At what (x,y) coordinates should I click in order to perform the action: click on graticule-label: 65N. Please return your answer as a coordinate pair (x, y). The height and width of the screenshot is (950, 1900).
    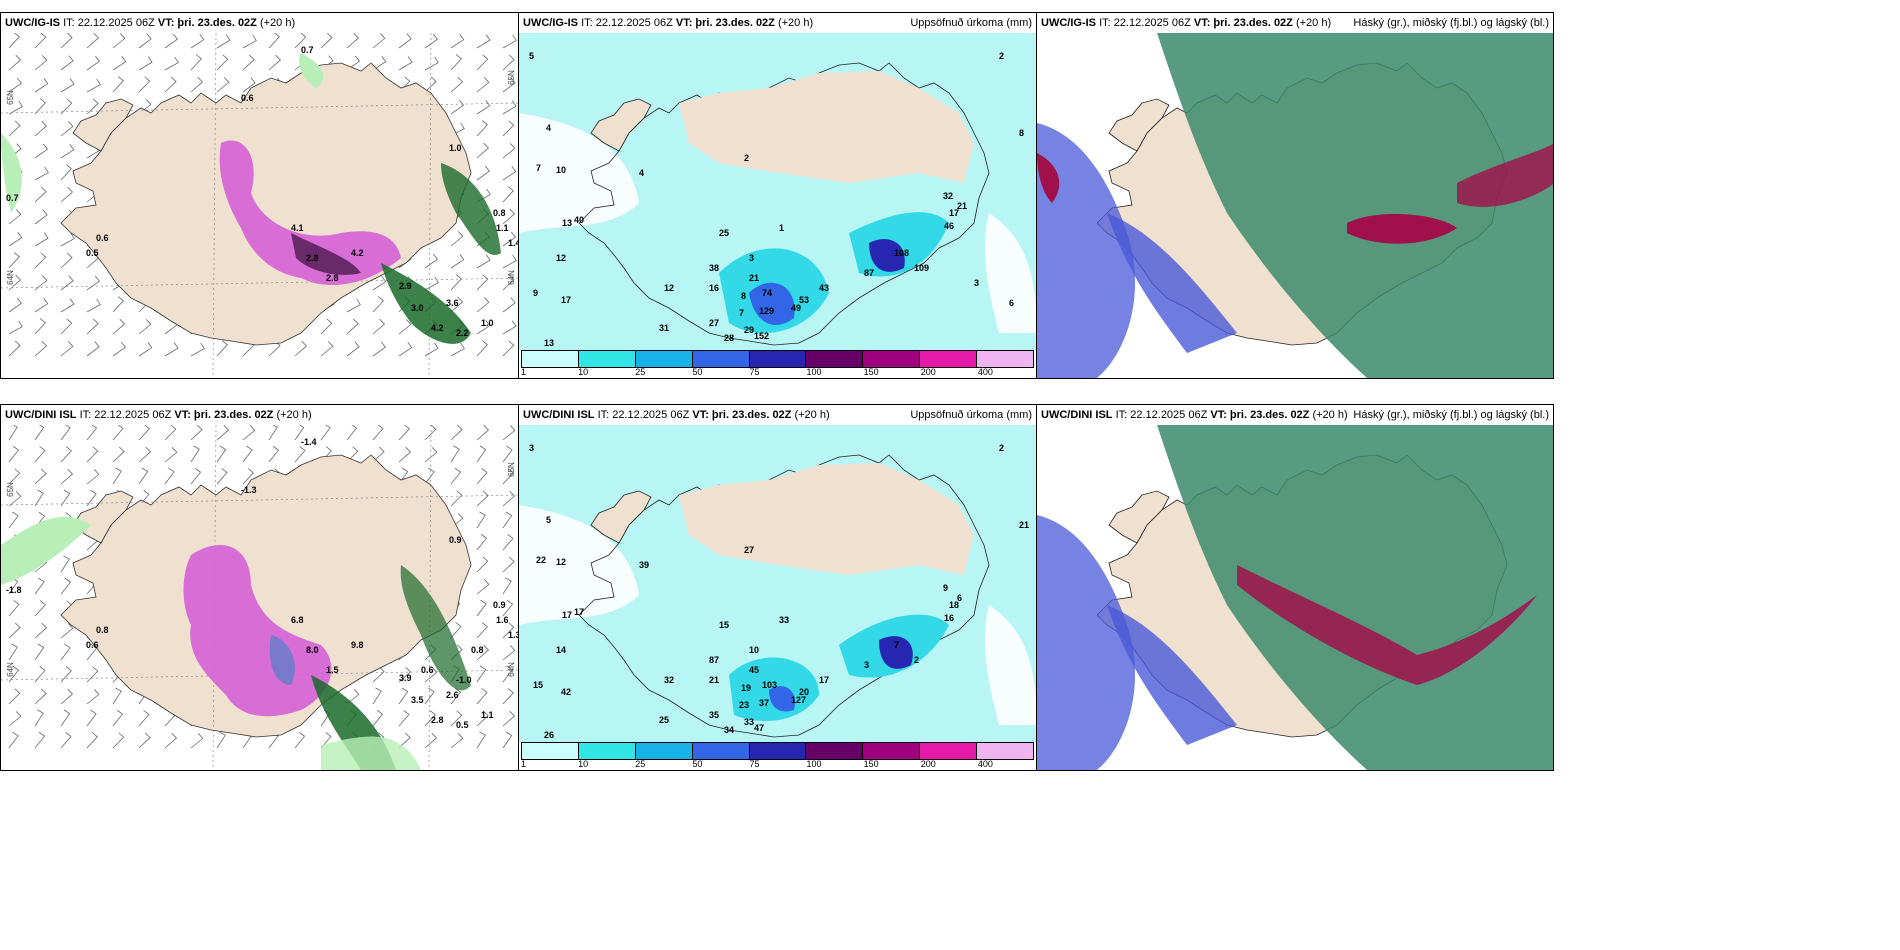
    Looking at the image, I should click on (511, 77).